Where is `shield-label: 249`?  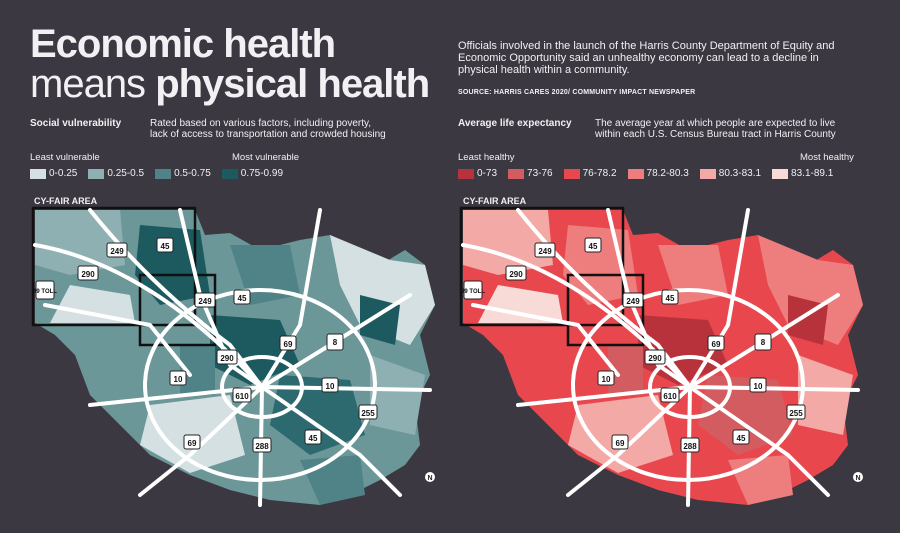
shield-label: 249 is located at coordinates (545, 251).